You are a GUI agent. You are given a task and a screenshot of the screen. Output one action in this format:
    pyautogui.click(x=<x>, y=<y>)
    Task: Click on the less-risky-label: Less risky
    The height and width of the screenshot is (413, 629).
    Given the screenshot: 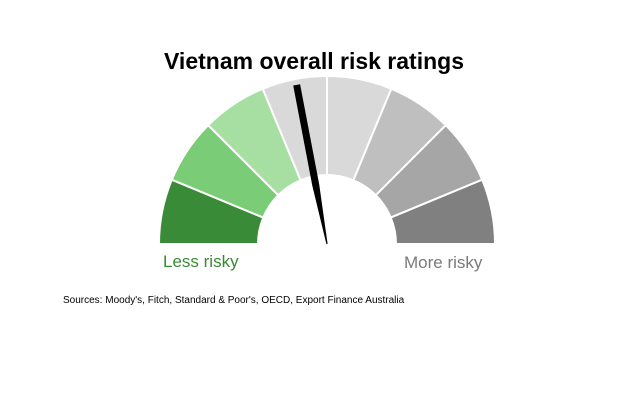 What is the action you would take?
    pyautogui.click(x=201, y=261)
    